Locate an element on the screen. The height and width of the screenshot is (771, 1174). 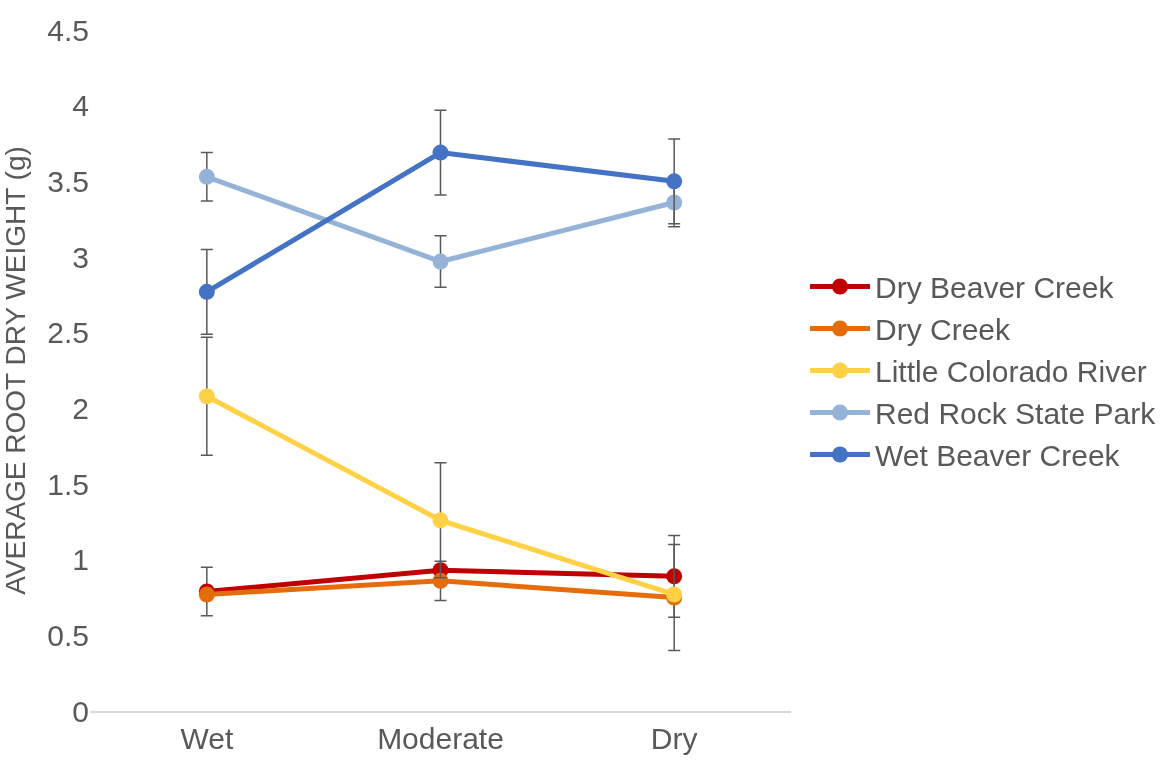
y-tick-label: 0 is located at coordinates (80, 711).